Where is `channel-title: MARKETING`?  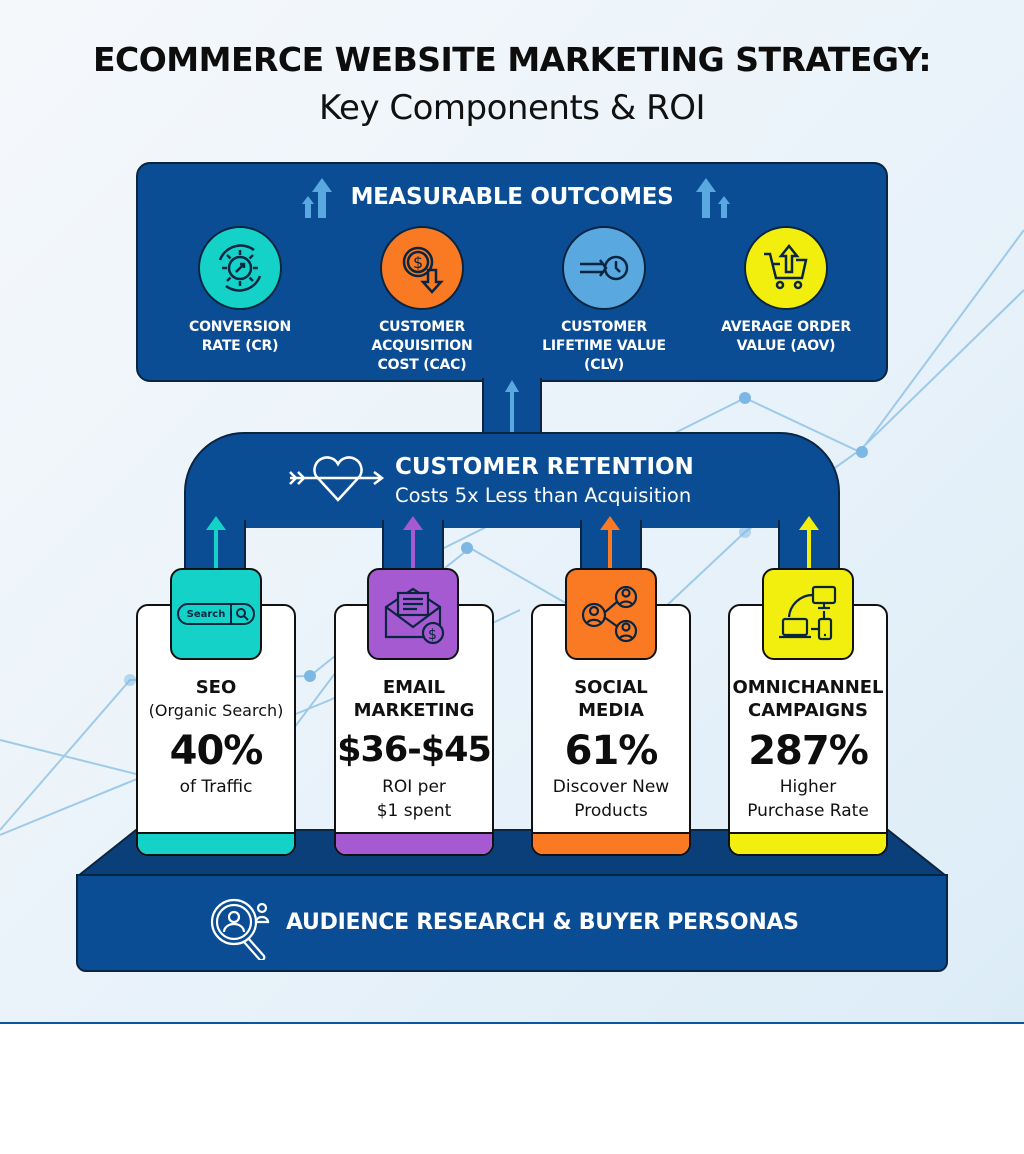 channel-title: MARKETING is located at coordinates (414, 710).